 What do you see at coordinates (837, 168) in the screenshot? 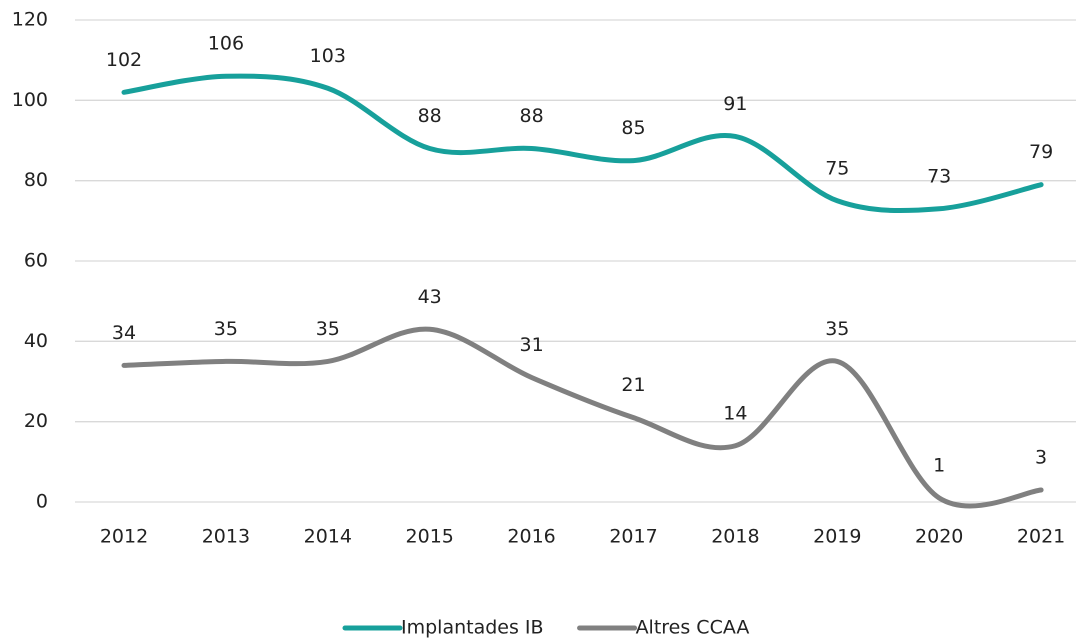
I see `data-label: 75` at bounding box center [837, 168].